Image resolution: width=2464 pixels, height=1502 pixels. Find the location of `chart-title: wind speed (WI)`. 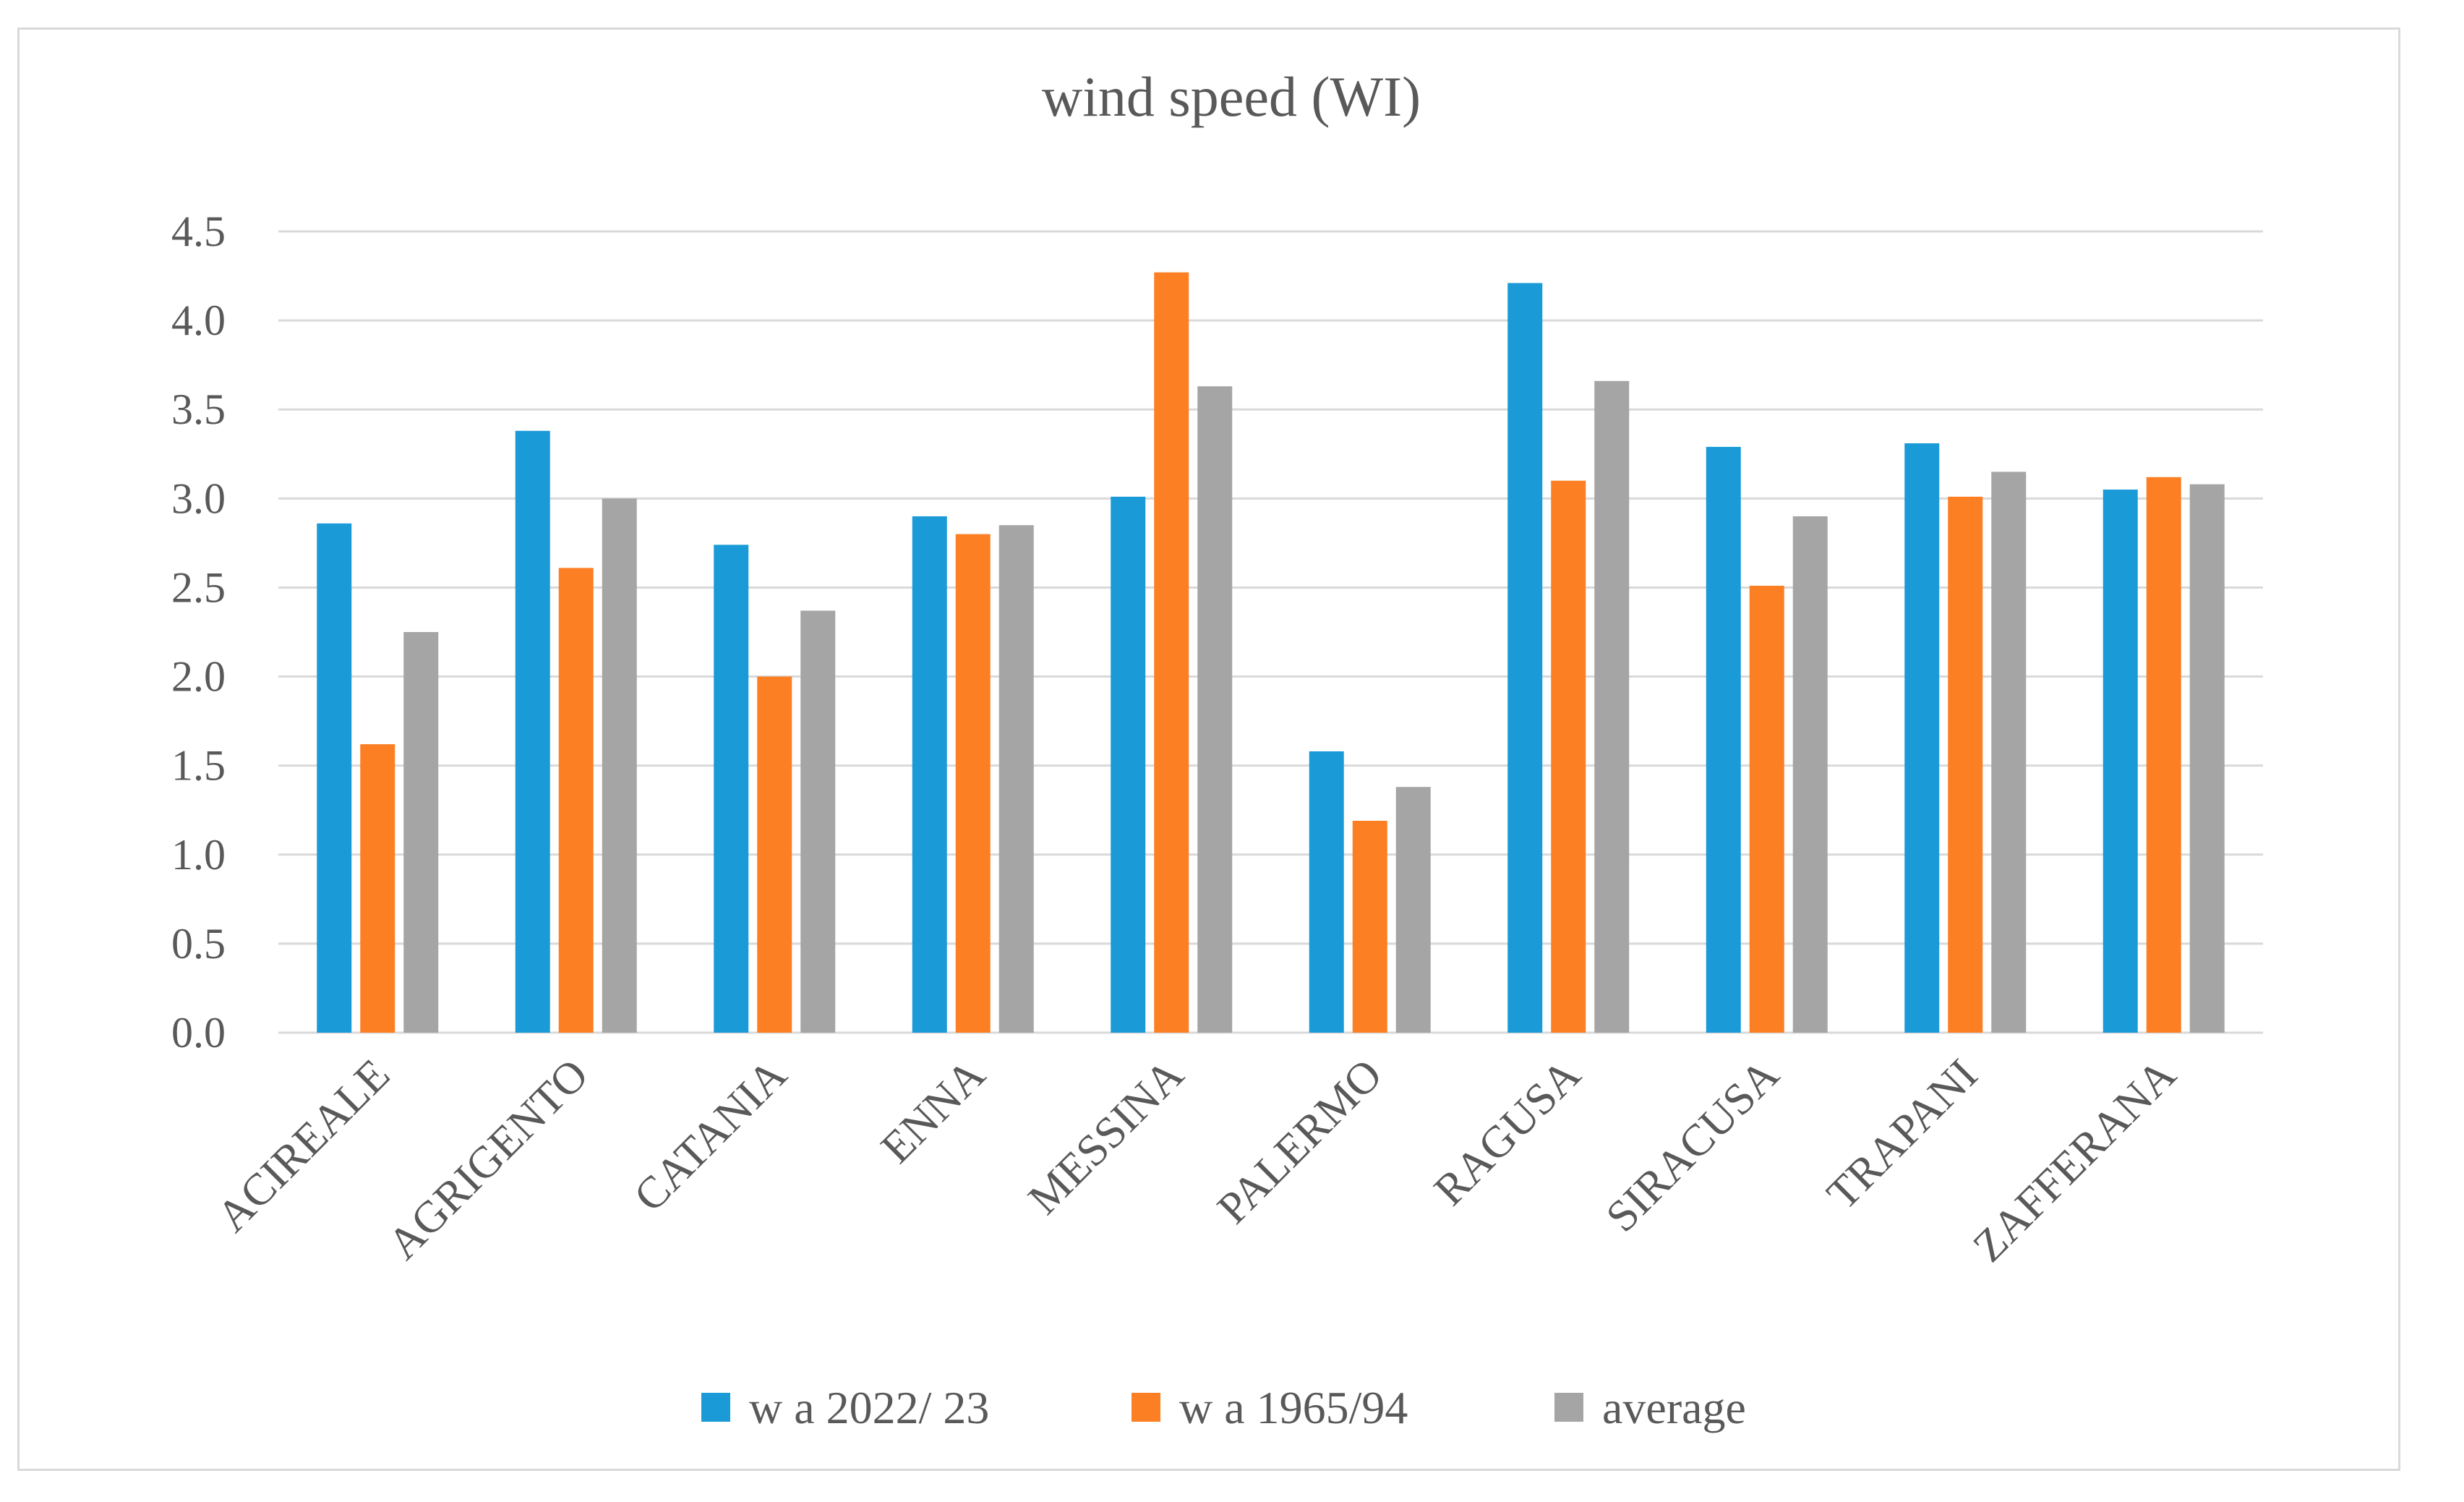

chart-title: wind speed (WI) is located at coordinates (1231, 96).